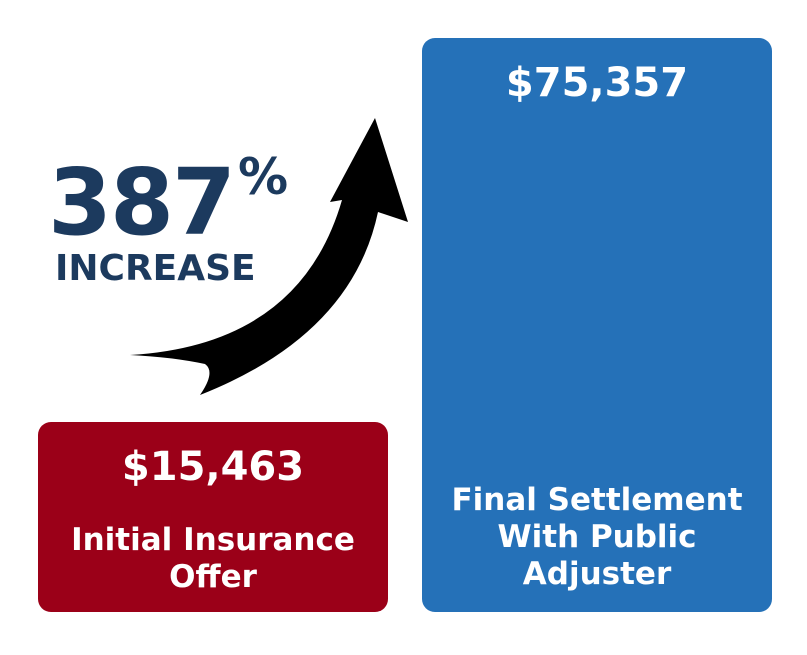 The image size is (807, 655). What do you see at coordinates (155, 268) in the screenshot?
I see `increase-label: INCREASE` at bounding box center [155, 268].